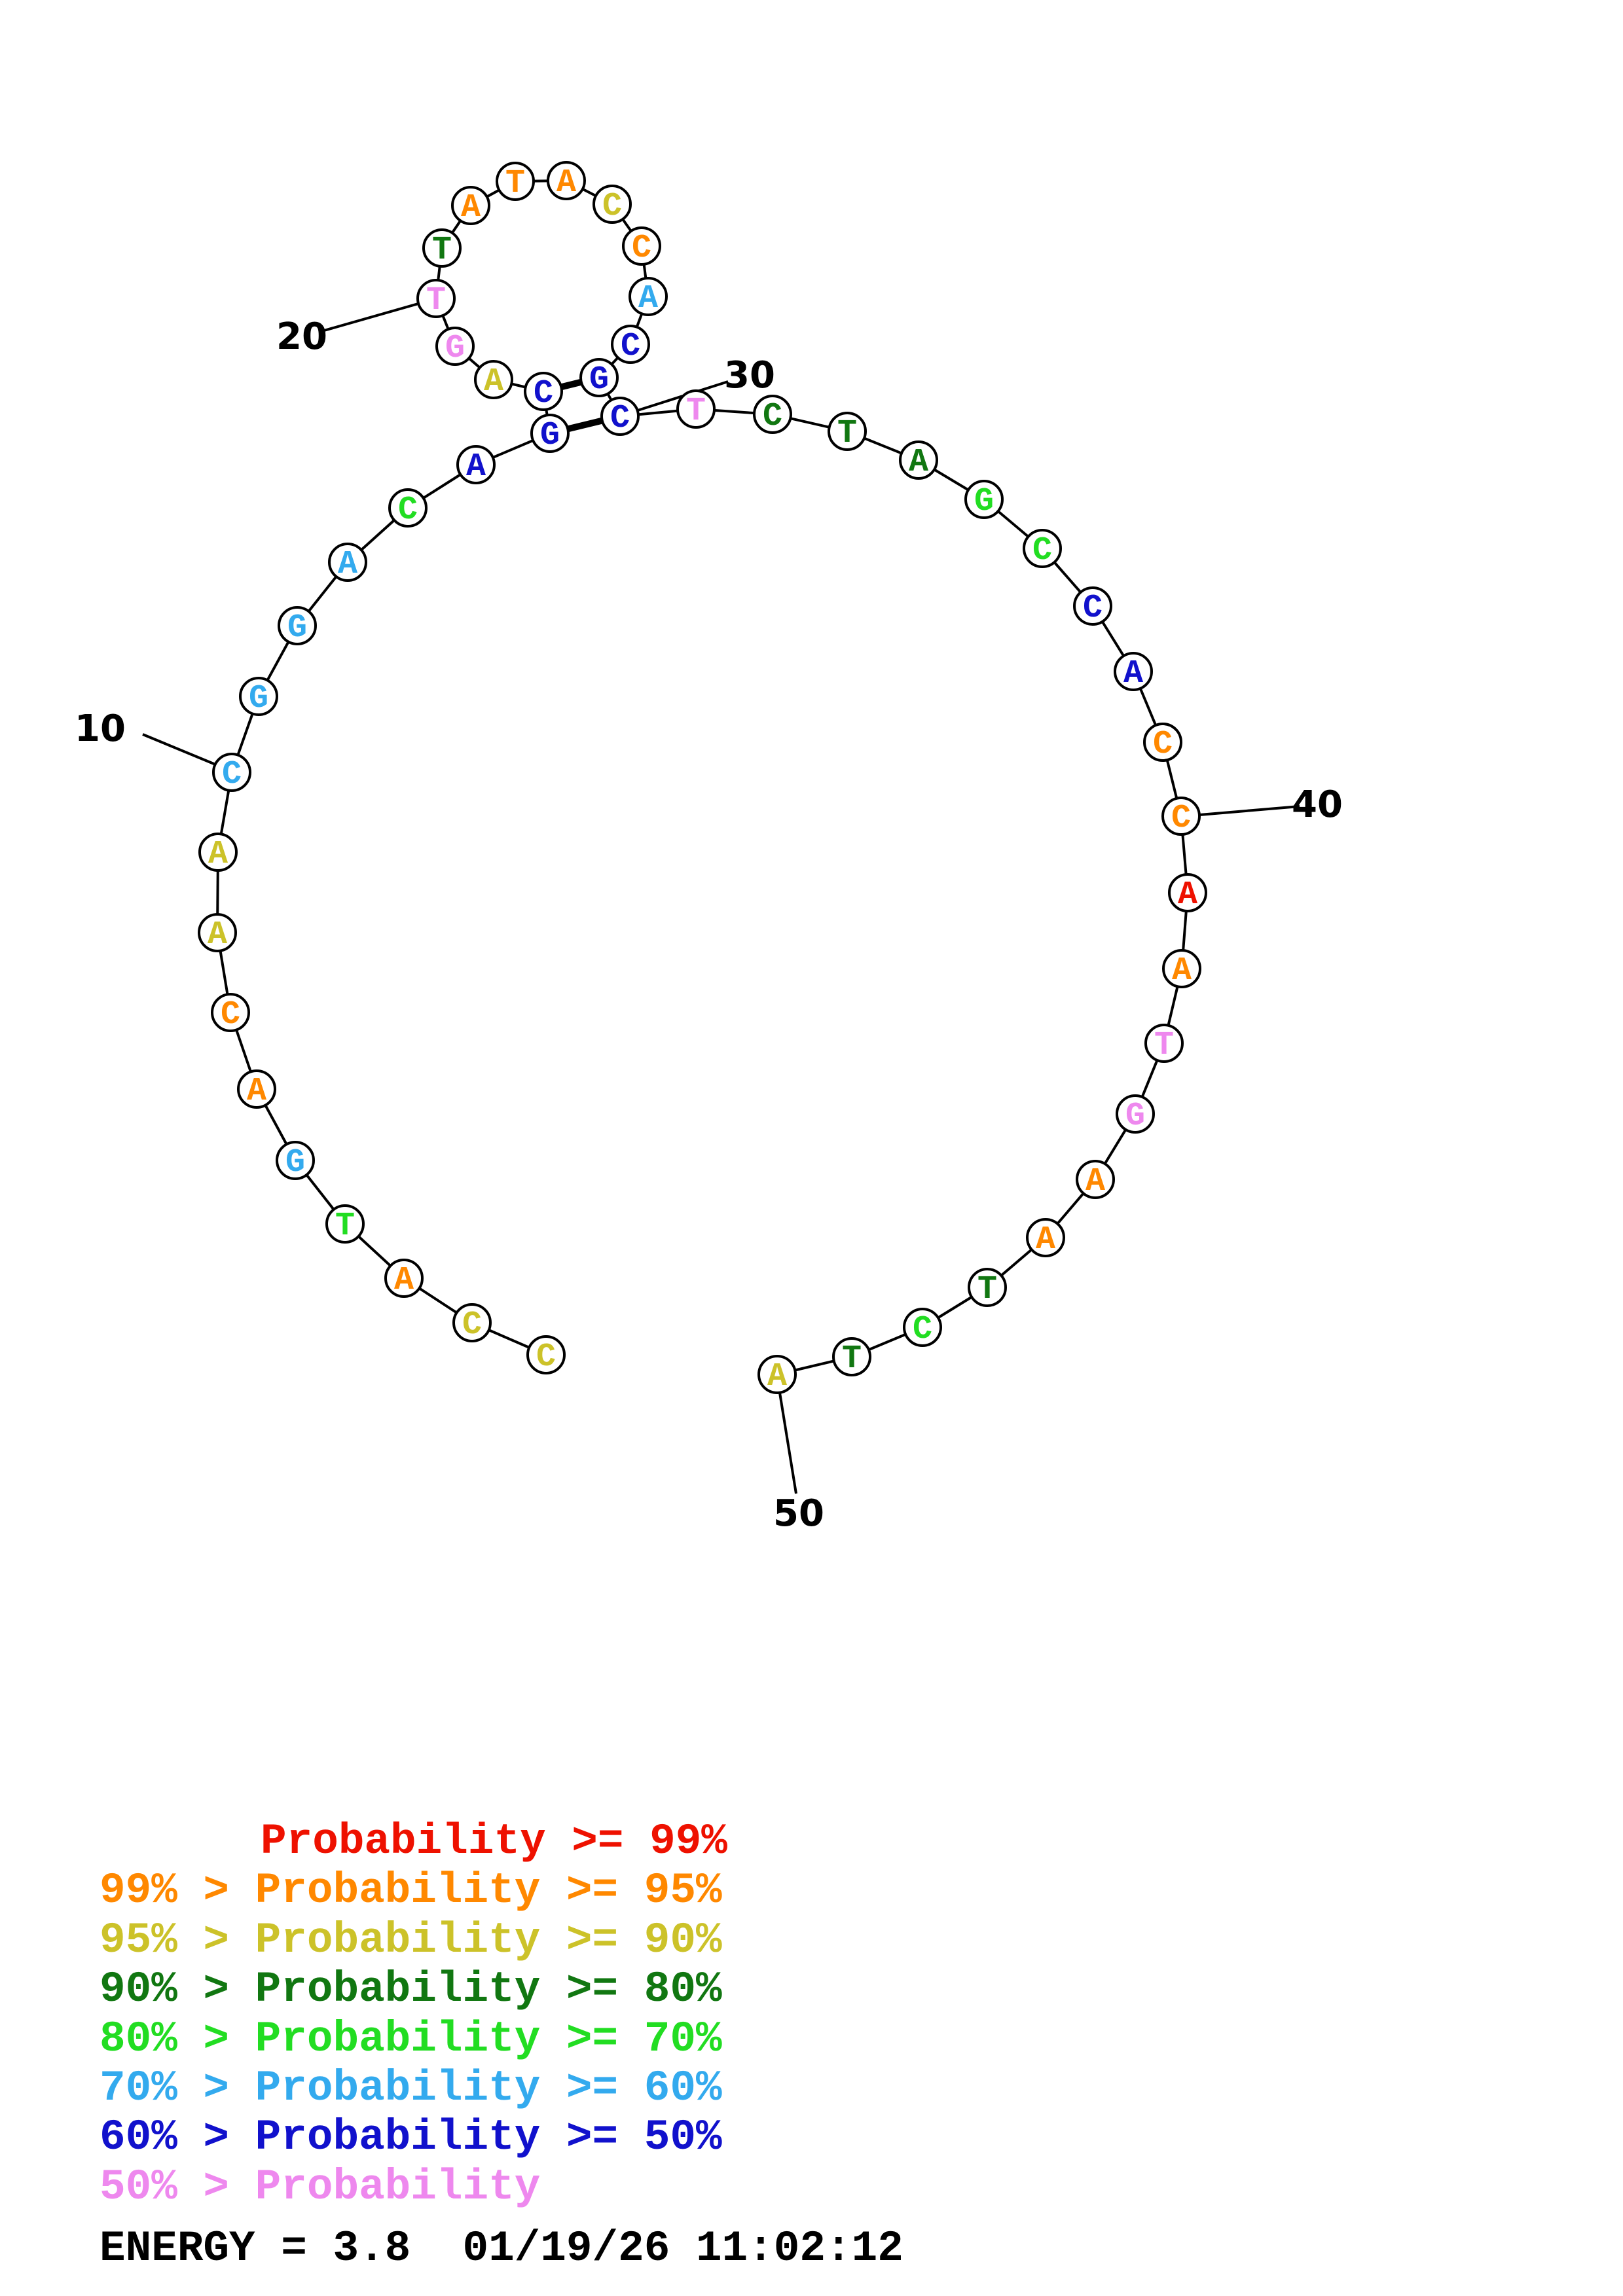 This screenshot has width=1623, height=2296. What do you see at coordinates (411, 1940) in the screenshot?
I see `legend-row-2: 95% > Probability >= 90%` at bounding box center [411, 1940].